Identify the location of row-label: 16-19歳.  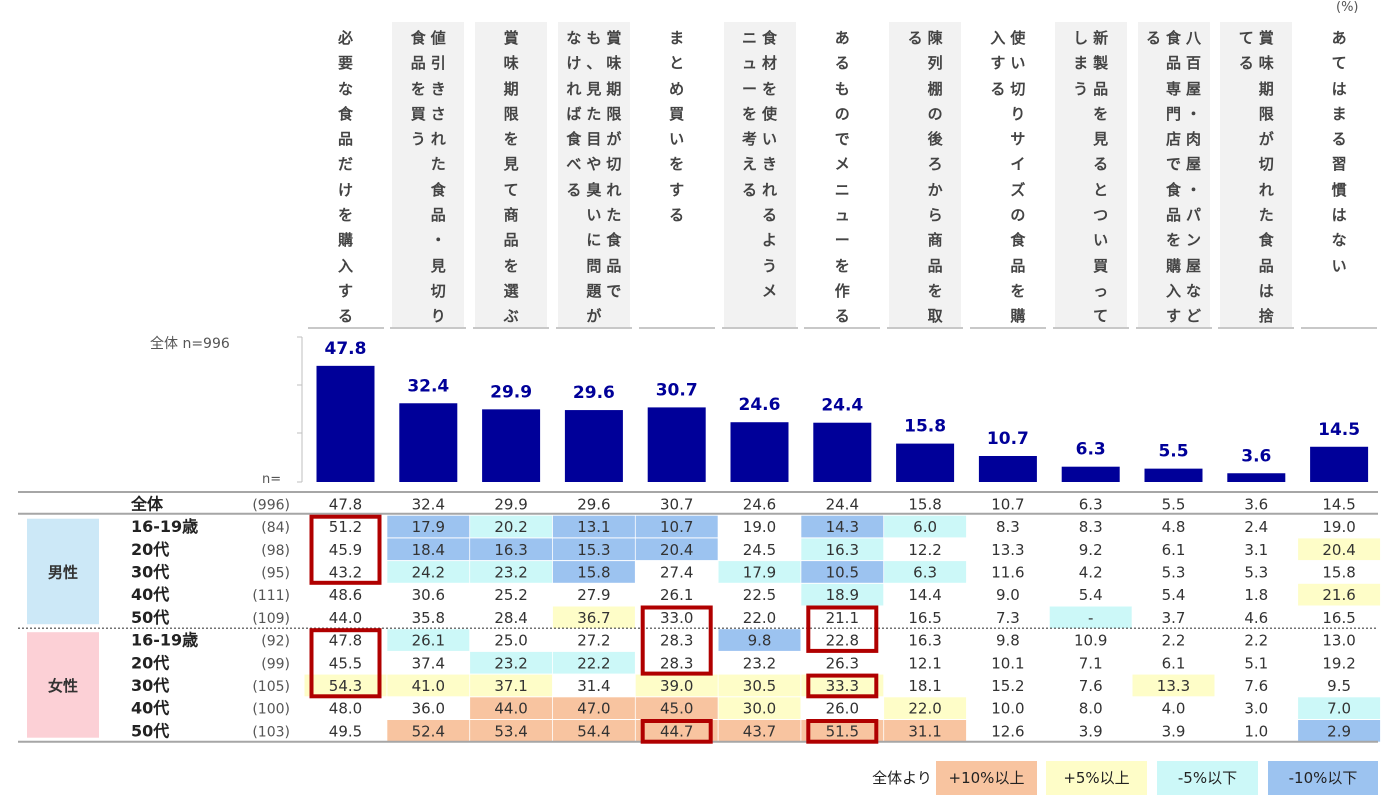
(164, 640).